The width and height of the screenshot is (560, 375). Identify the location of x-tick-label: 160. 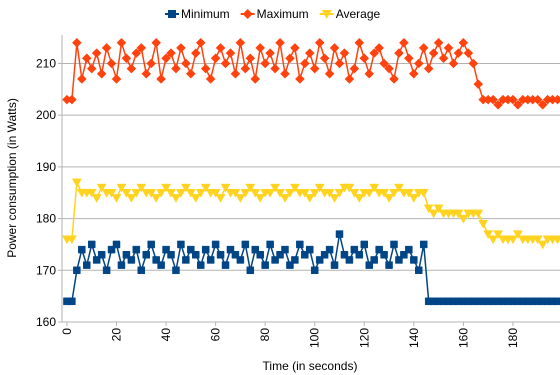
(463, 338).